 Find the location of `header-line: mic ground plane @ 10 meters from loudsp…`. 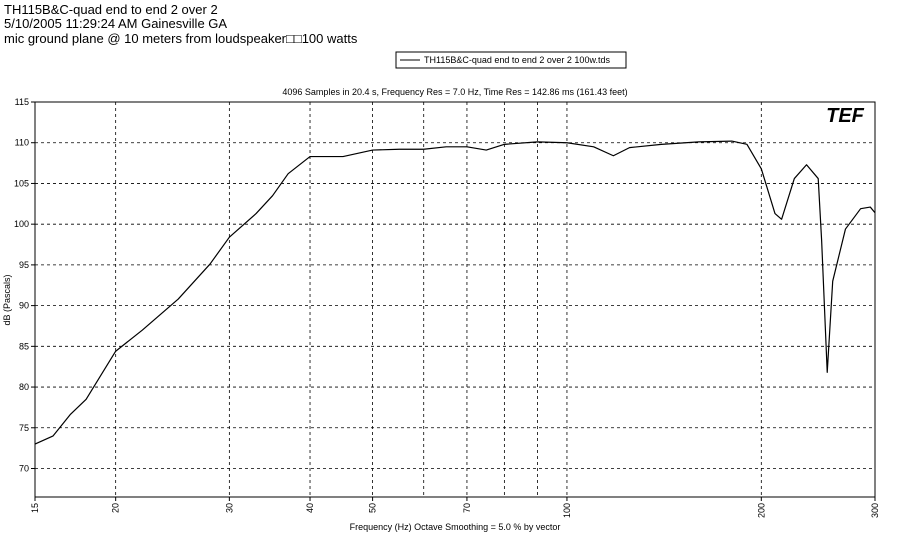

header-line: mic ground plane @ 10 meters from loudsp… is located at coordinates (181, 38).